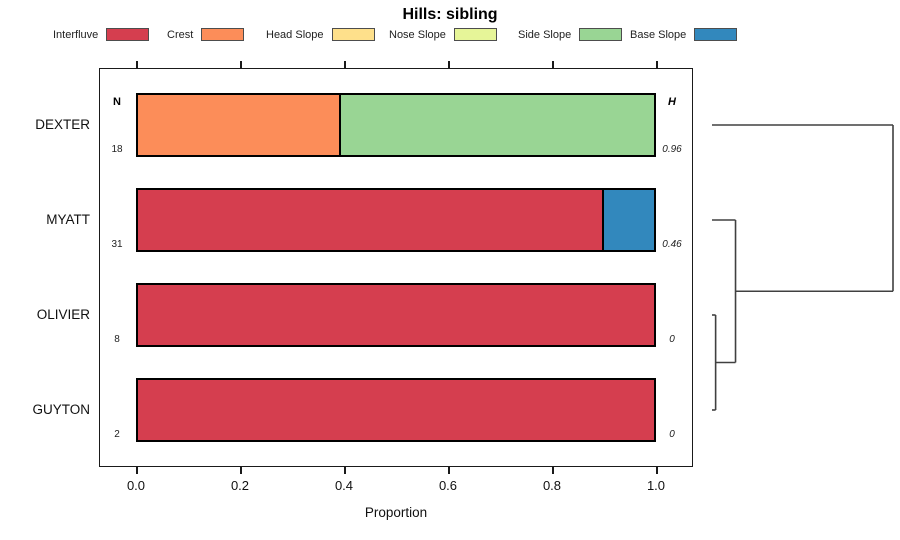  Describe the element at coordinates (450, 14) in the screenshot. I see `chart-title: Hills: sibling` at that location.